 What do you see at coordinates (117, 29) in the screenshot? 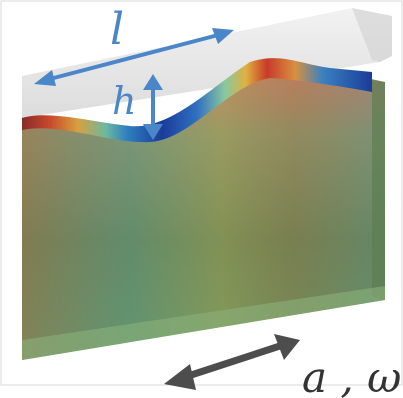
I see `length-label: l` at bounding box center [117, 29].